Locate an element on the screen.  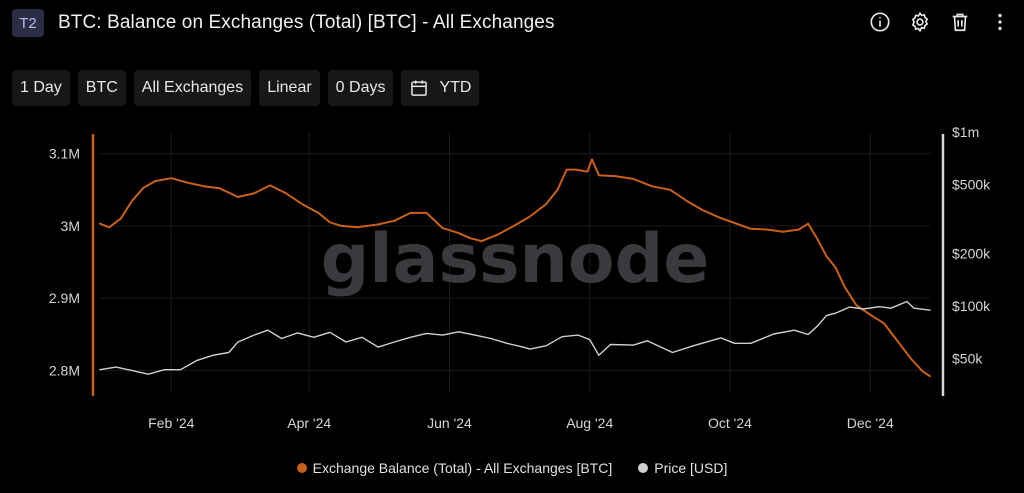
y-right-tick-label: $200k is located at coordinates (971, 254).